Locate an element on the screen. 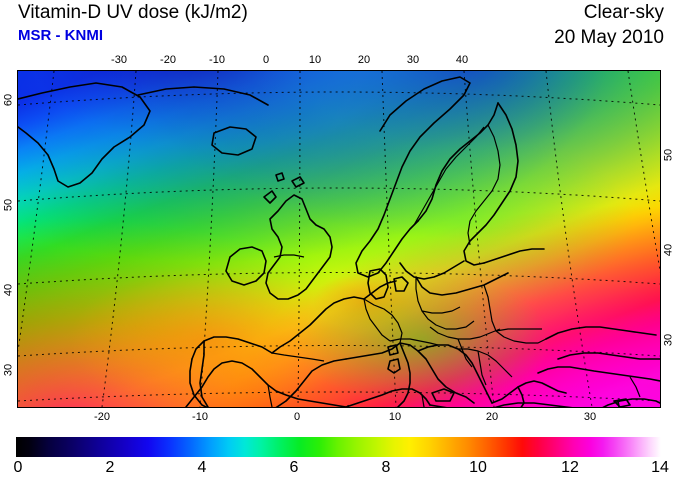 The height and width of the screenshot is (480, 678). colorbar-tick-4: 8 is located at coordinates (386, 467).